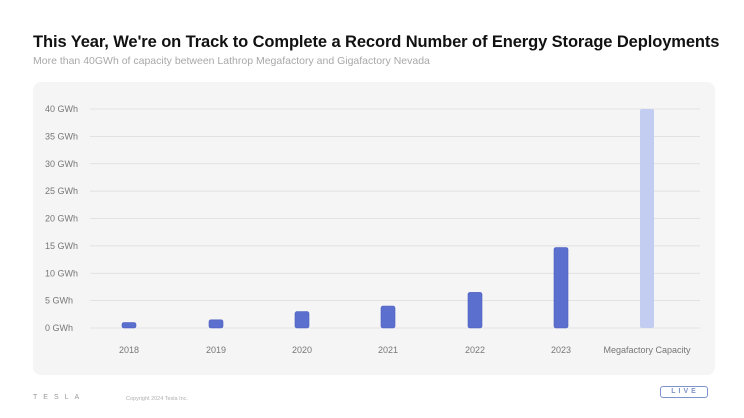 This screenshot has height=418, width=744. What do you see at coordinates (216, 324) in the screenshot?
I see `bar-2019` at bounding box center [216, 324].